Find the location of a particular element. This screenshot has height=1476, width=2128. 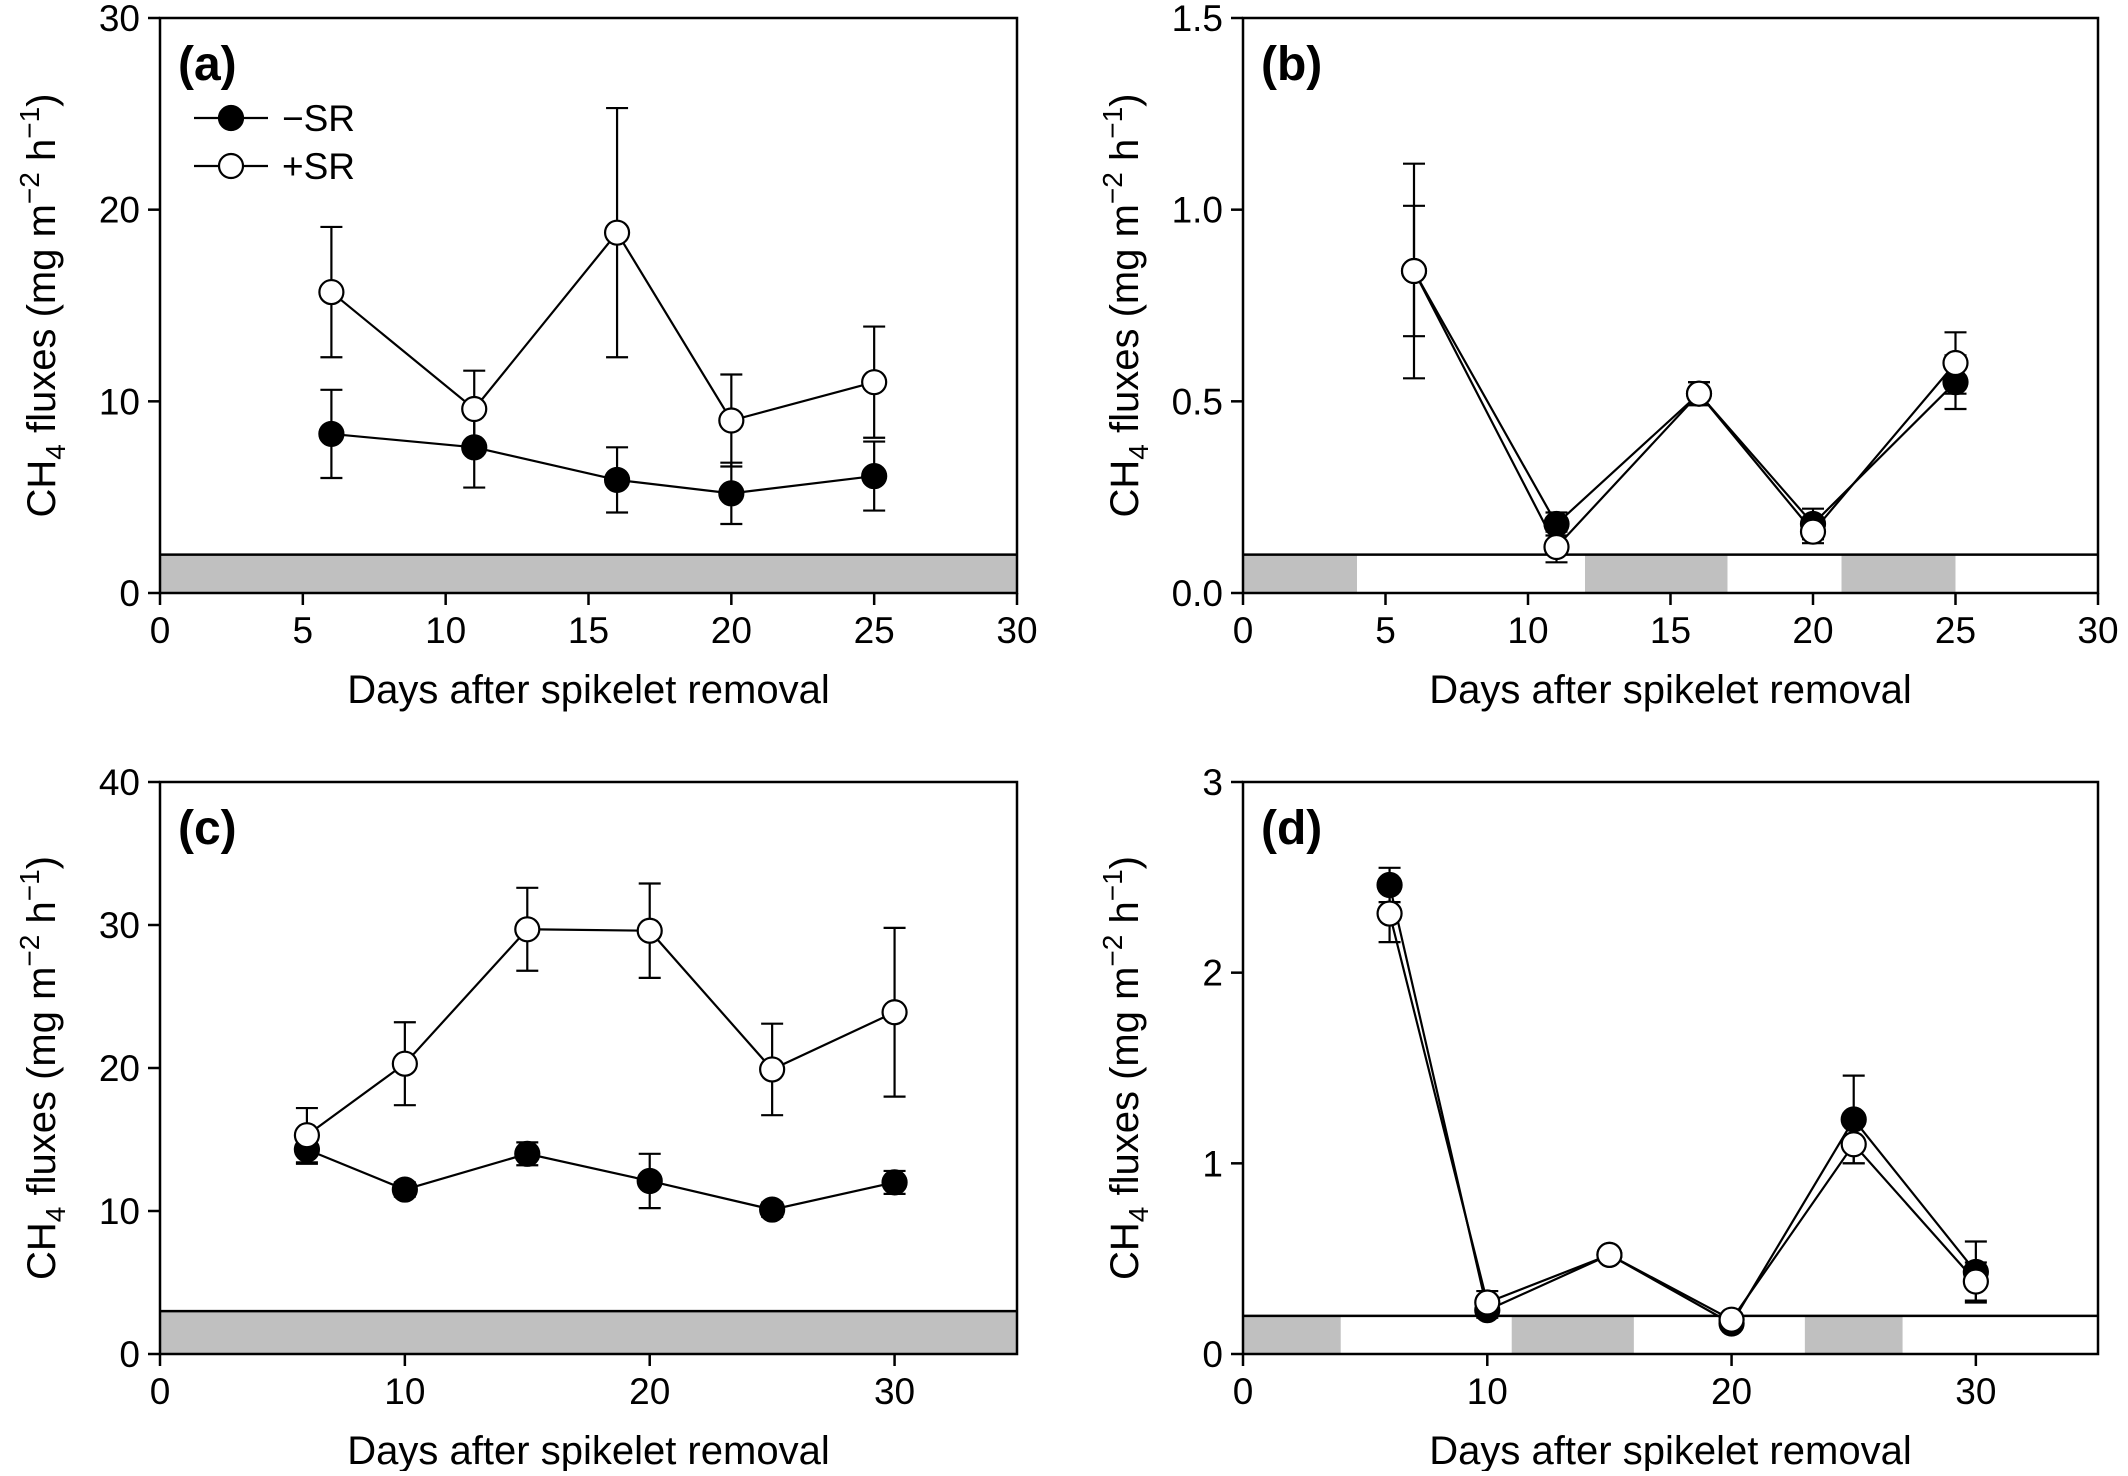

legend-label: −SR is located at coordinates (318, 118).